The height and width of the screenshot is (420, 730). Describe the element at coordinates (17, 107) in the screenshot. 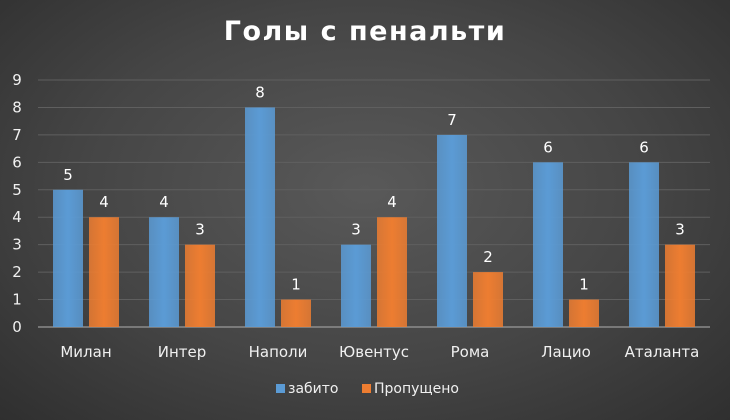

I see `y-tick-label: 8` at that location.